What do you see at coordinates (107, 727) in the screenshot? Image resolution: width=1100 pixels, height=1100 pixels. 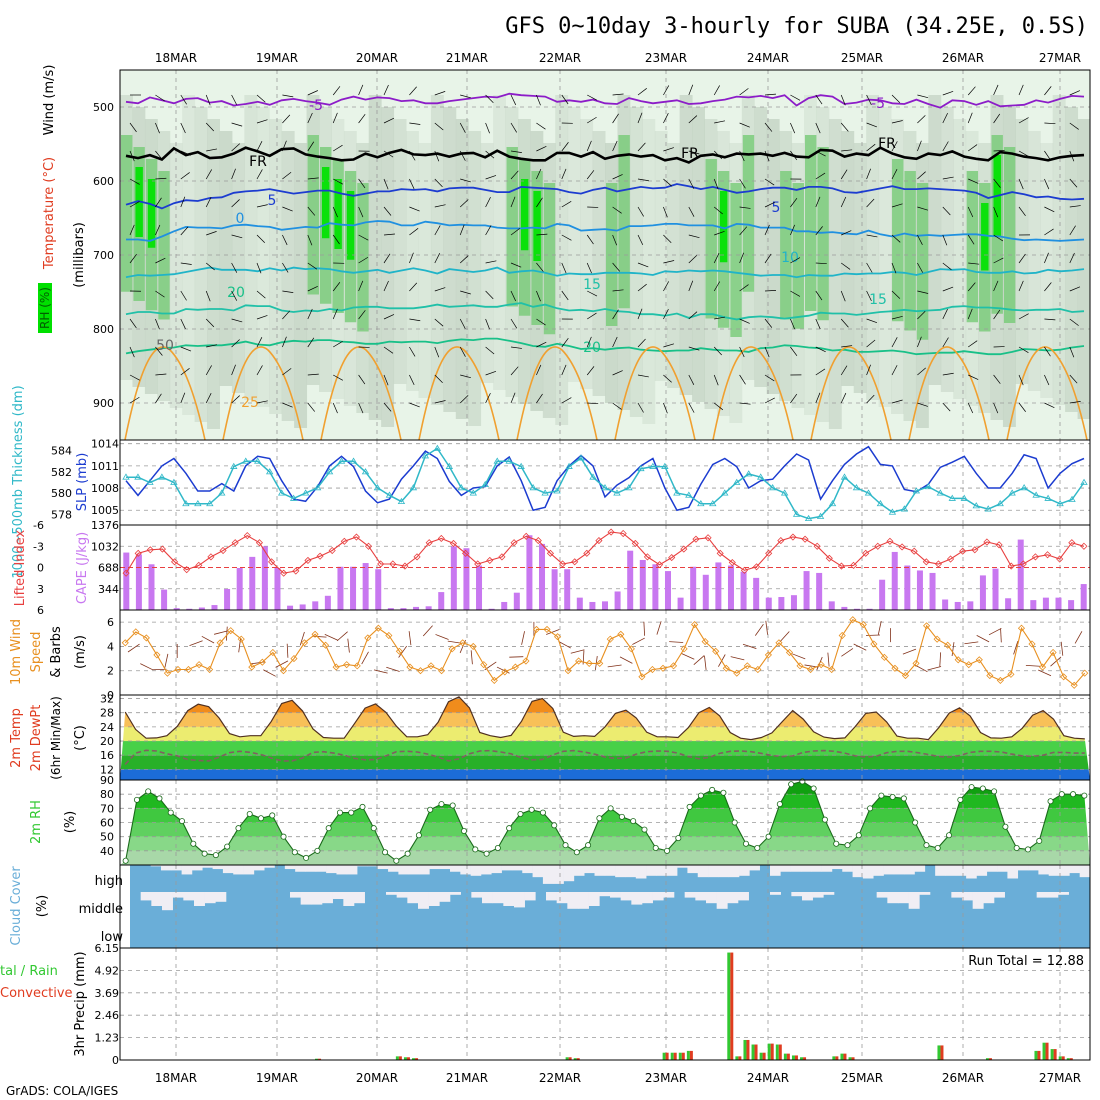 I see `temp-tick: 24` at bounding box center [107, 727].